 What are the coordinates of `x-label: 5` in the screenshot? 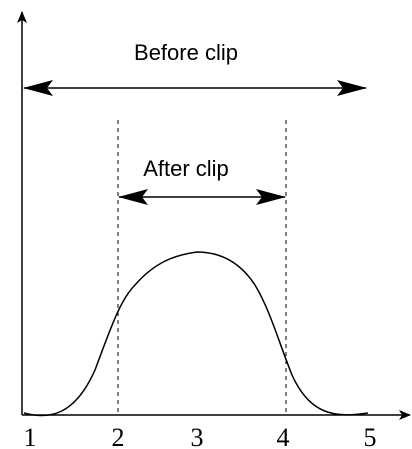 It's located at (370, 436).